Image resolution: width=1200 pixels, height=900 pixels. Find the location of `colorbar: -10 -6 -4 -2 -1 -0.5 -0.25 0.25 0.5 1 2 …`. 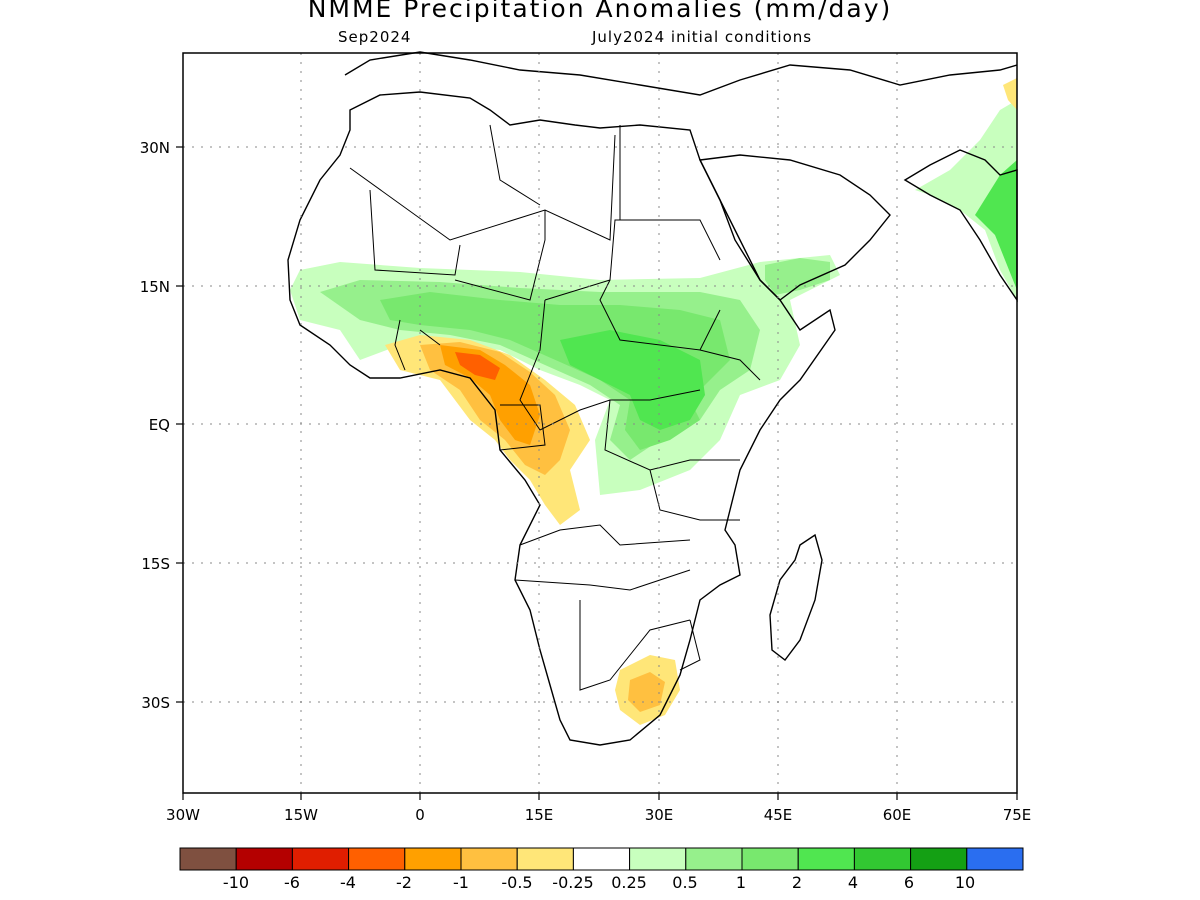

colorbar: -10 -6 -4 -2 -1 -0.5 -0.25 0.25 0.5 1 2 … is located at coordinates (601, 869).